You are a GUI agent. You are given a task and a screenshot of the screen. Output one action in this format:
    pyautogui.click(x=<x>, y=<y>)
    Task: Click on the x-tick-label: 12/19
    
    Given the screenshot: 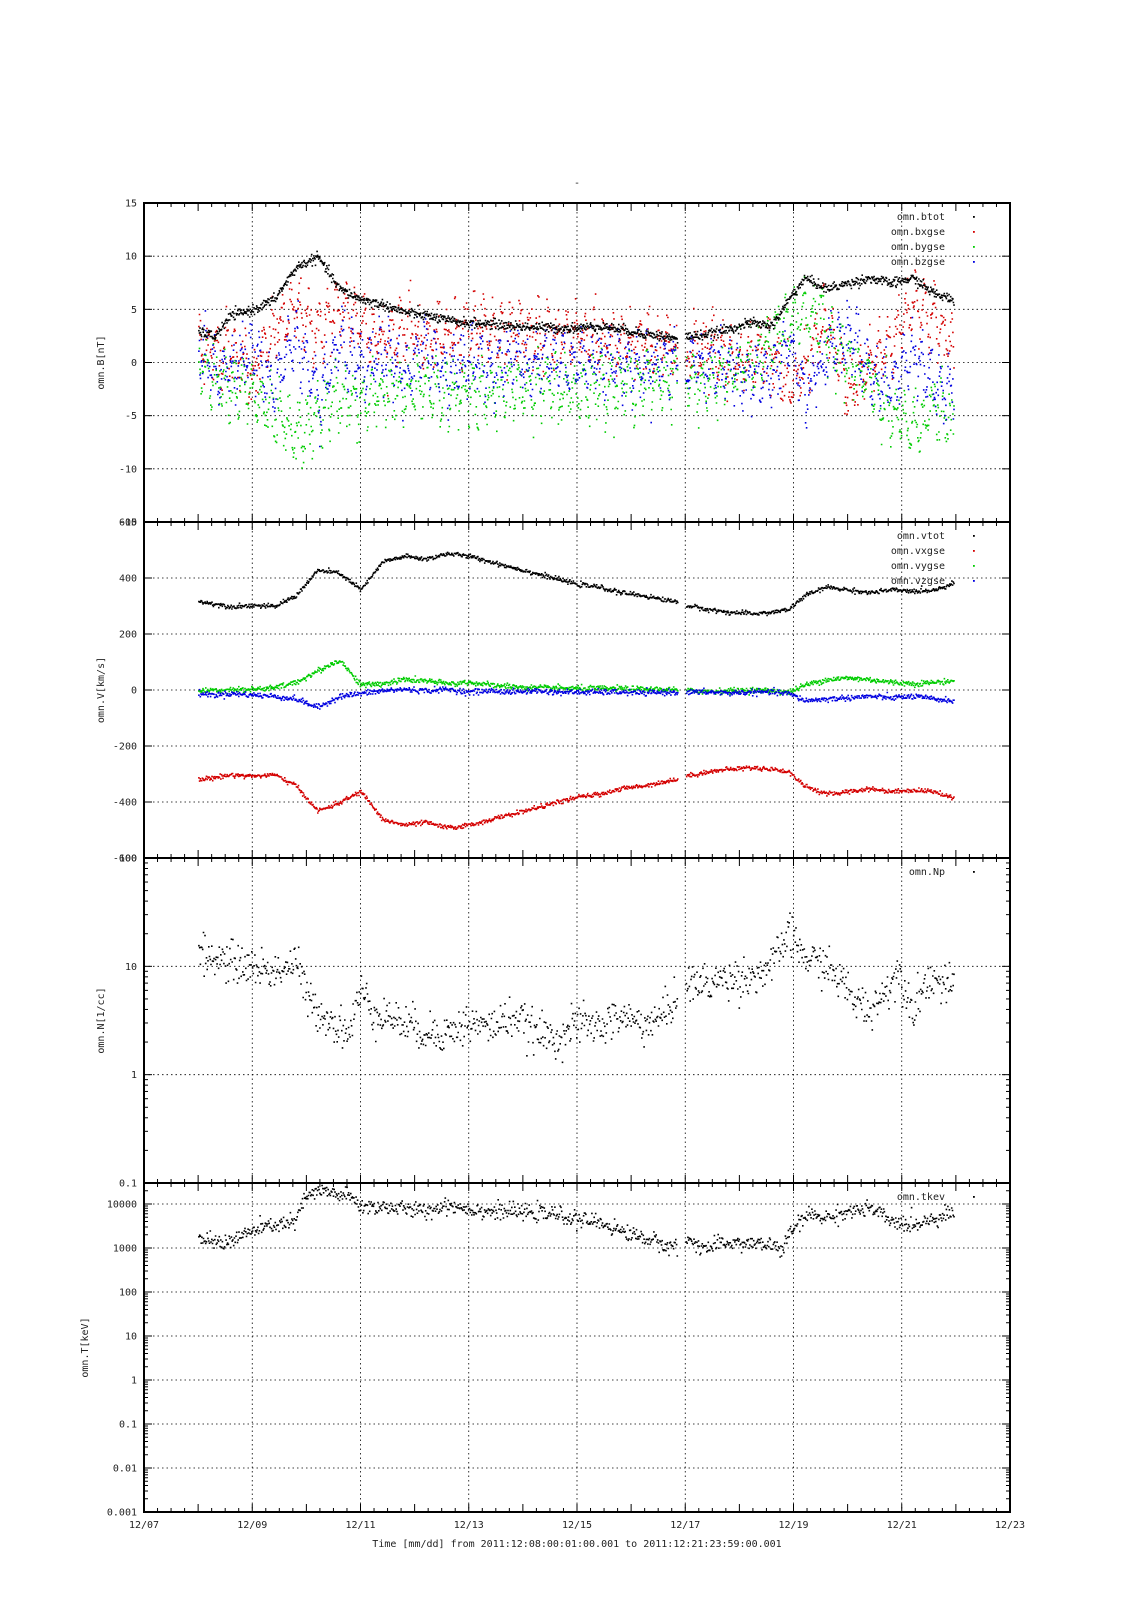 What is the action you would take?
    pyautogui.click(x=793, y=1525)
    